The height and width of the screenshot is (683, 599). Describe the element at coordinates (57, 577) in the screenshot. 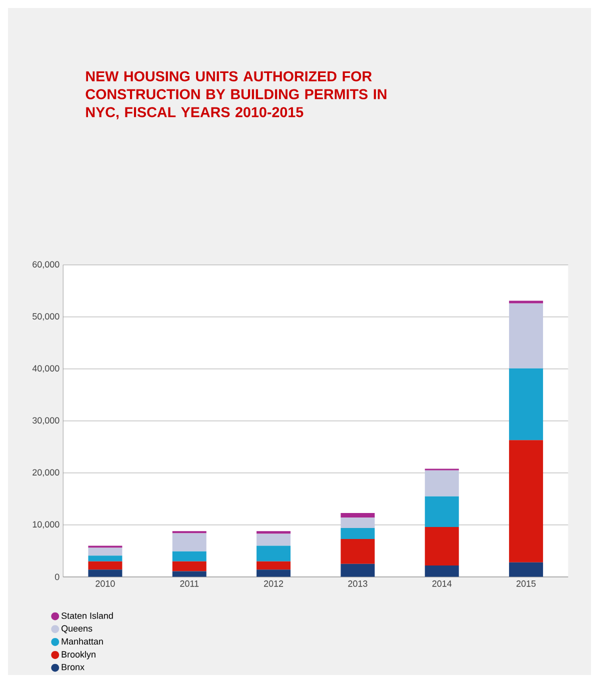

I see `y-tick-label: 0` at that location.